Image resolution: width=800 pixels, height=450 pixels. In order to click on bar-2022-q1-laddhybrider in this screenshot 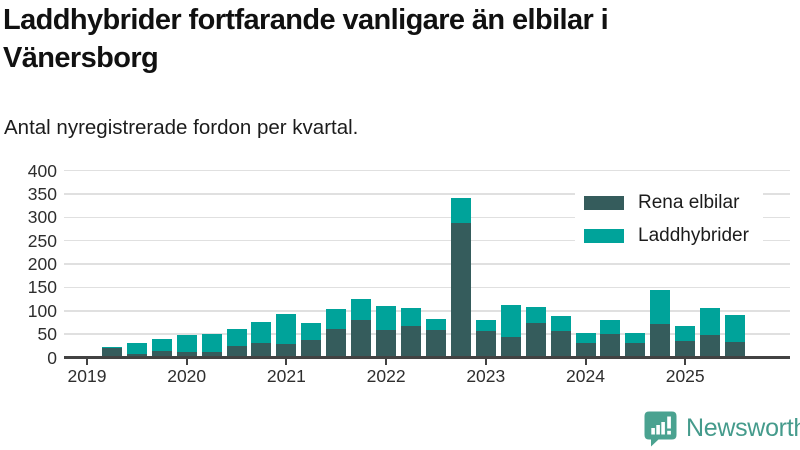, I will do `click(386, 318)`.